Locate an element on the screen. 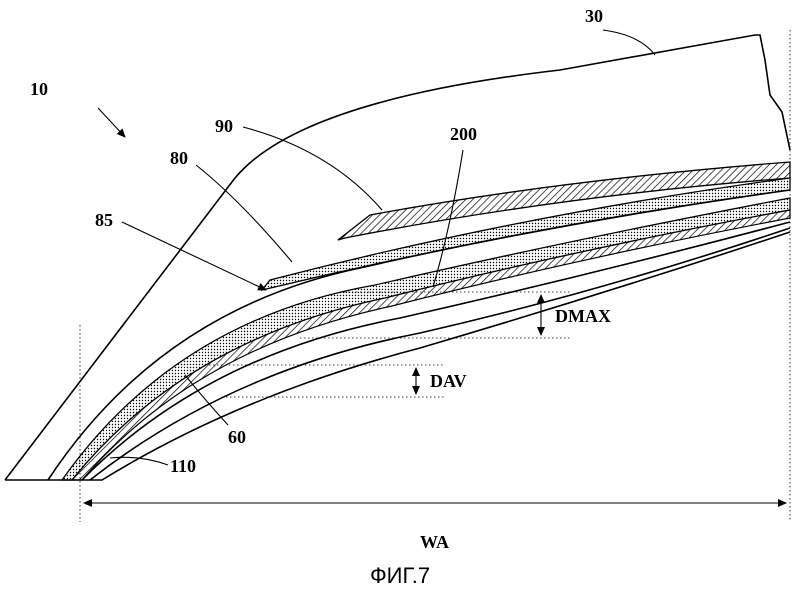 This screenshot has height=595, width=800. label-200: 200 is located at coordinates (463, 134).